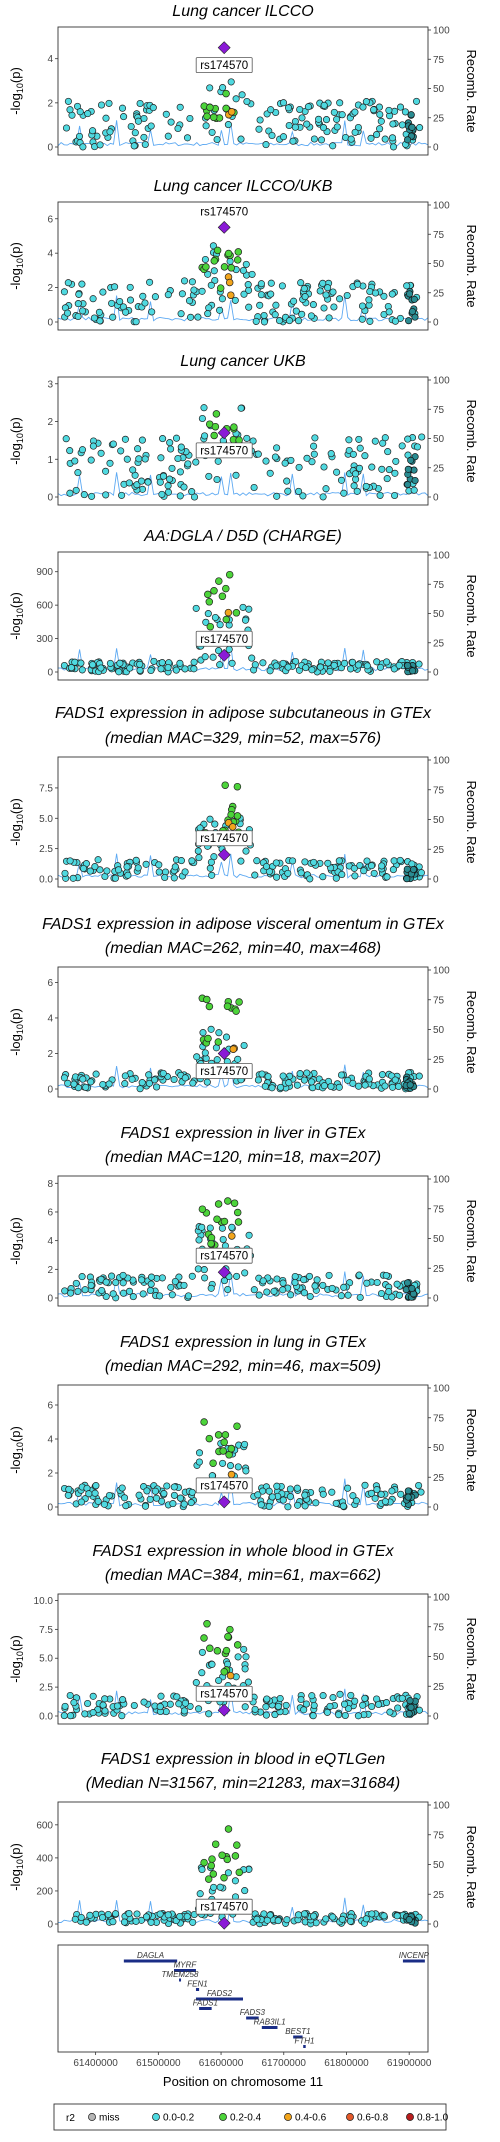  I want to click on y2-tick-label: 100, so click(441, 1598).